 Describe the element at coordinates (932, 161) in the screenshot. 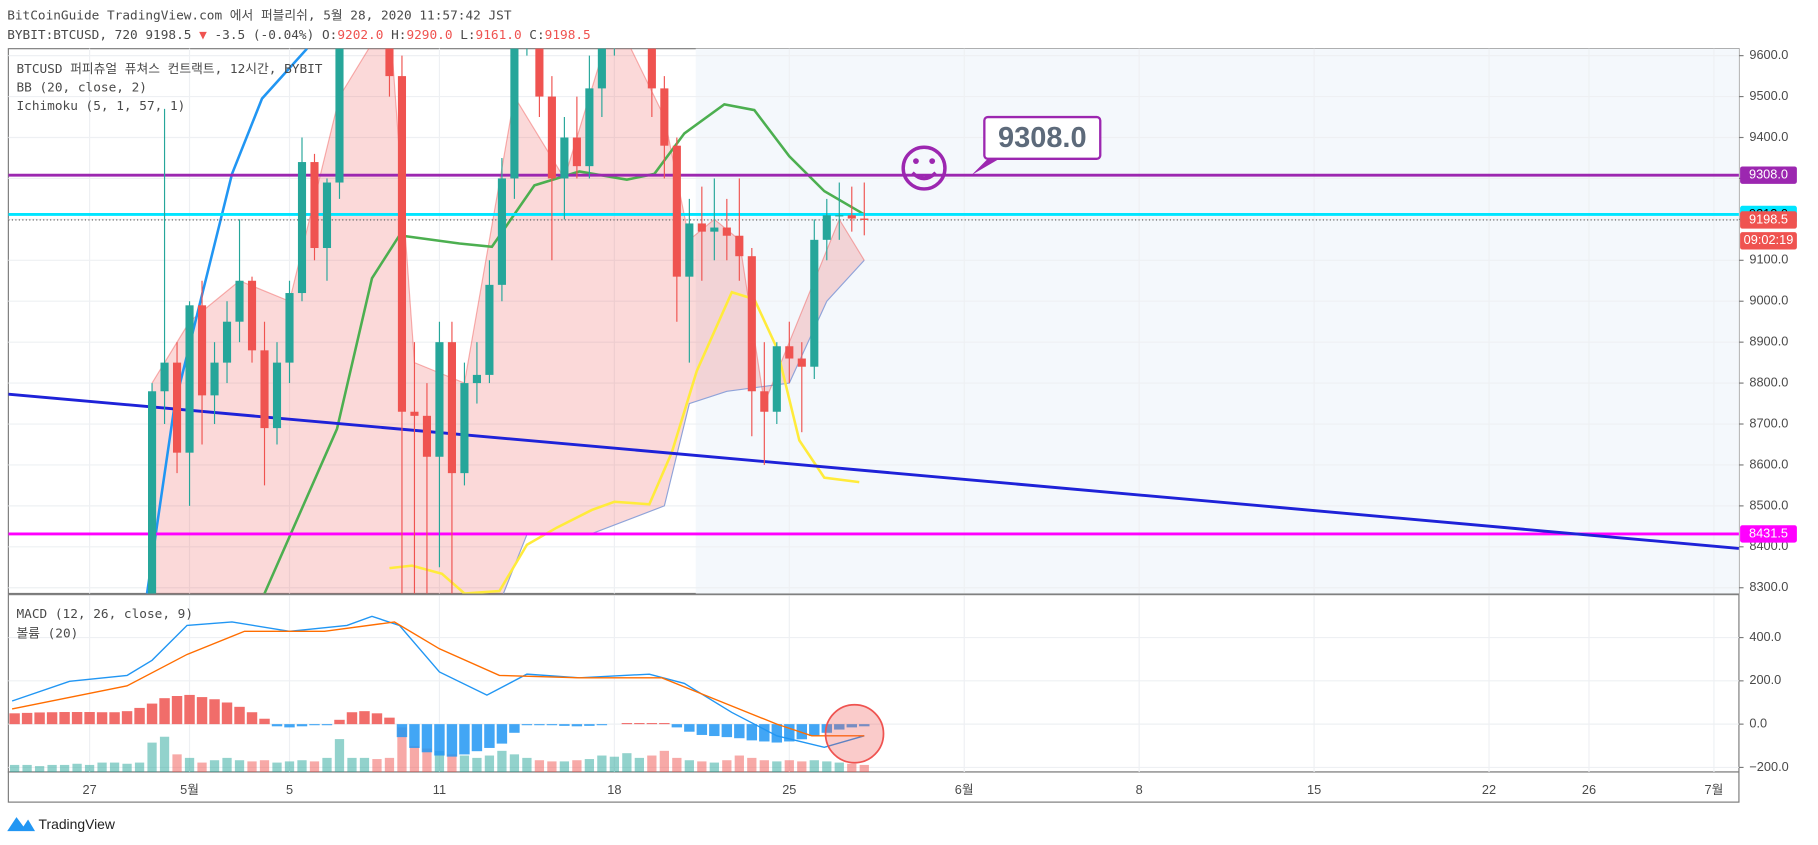

I see `smiley-eye` at that location.